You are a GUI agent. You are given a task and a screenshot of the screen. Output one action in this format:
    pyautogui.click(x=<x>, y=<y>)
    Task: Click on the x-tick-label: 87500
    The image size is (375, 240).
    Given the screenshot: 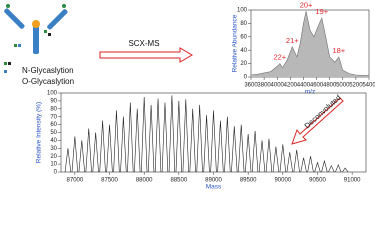 What is the action you would take?
    pyautogui.click(x=109, y=181)
    